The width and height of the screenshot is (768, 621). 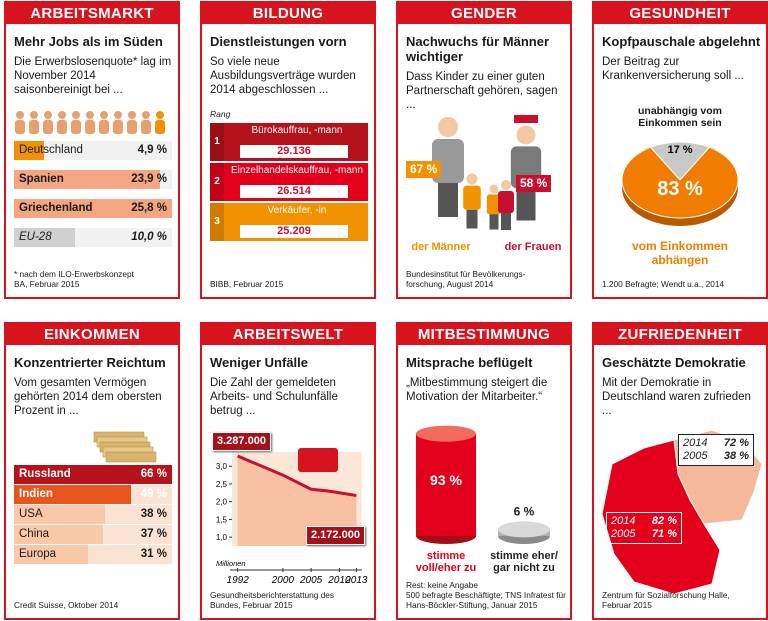 I want to click on source-line: Zentrum für Sozialforschung Halle,, so click(x=666, y=595).